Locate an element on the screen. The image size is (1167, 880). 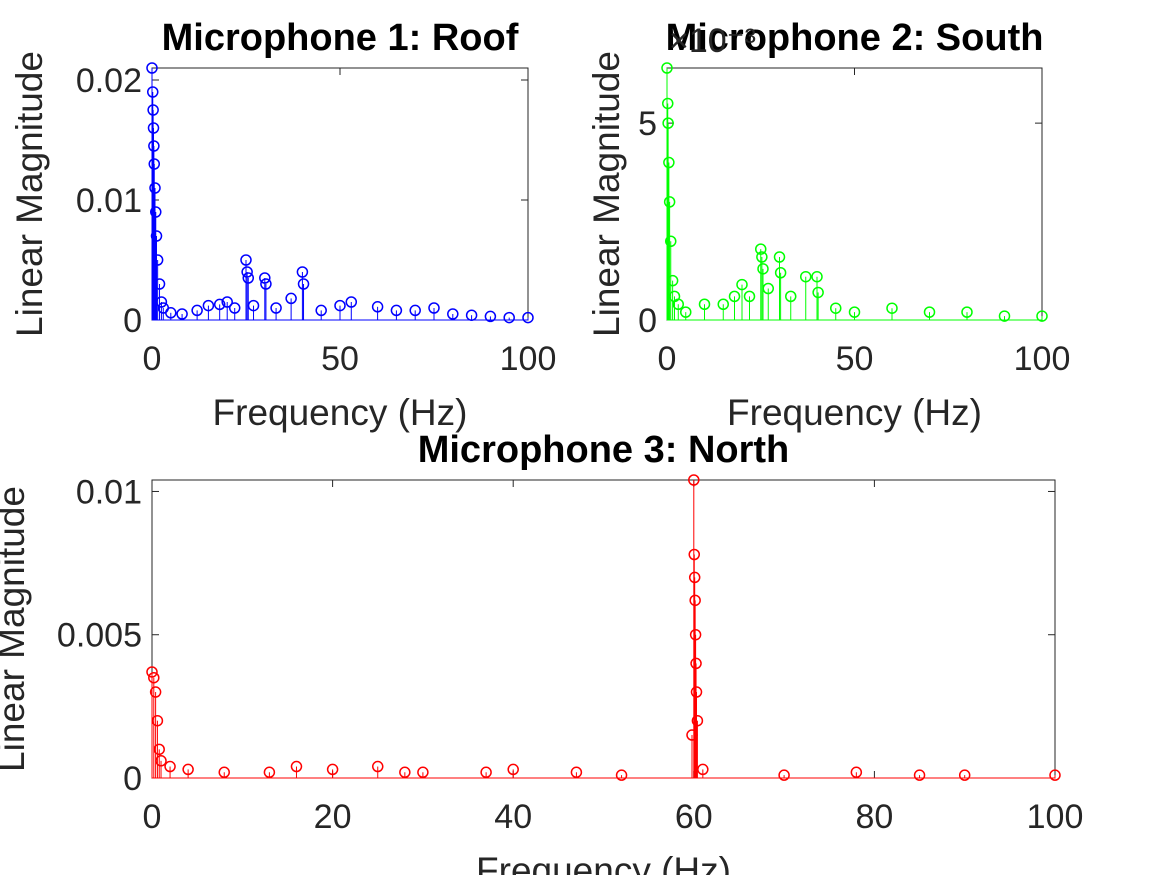
x-tick-label: 40 is located at coordinates (513, 817).